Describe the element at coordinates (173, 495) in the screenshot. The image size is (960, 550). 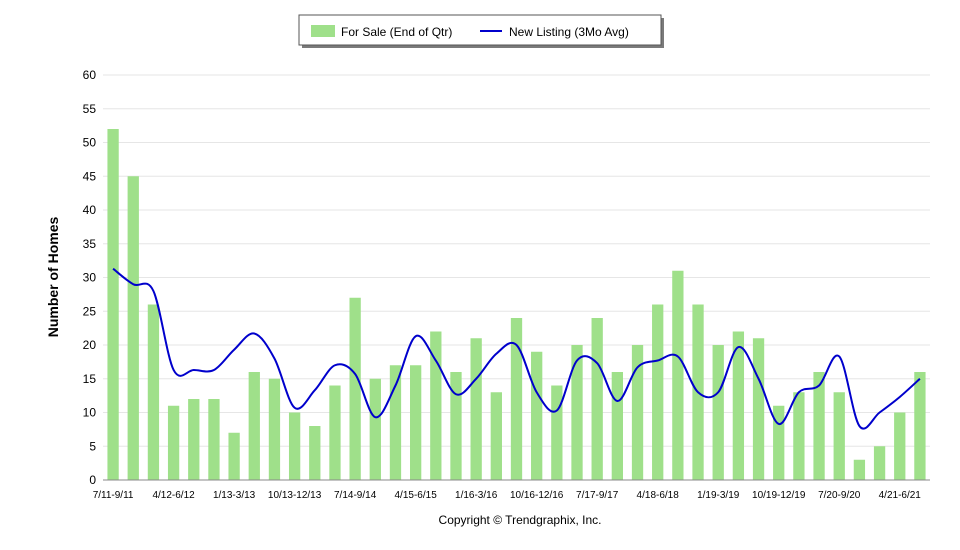
I see `x-tick-label: 4/12-6/12` at that location.